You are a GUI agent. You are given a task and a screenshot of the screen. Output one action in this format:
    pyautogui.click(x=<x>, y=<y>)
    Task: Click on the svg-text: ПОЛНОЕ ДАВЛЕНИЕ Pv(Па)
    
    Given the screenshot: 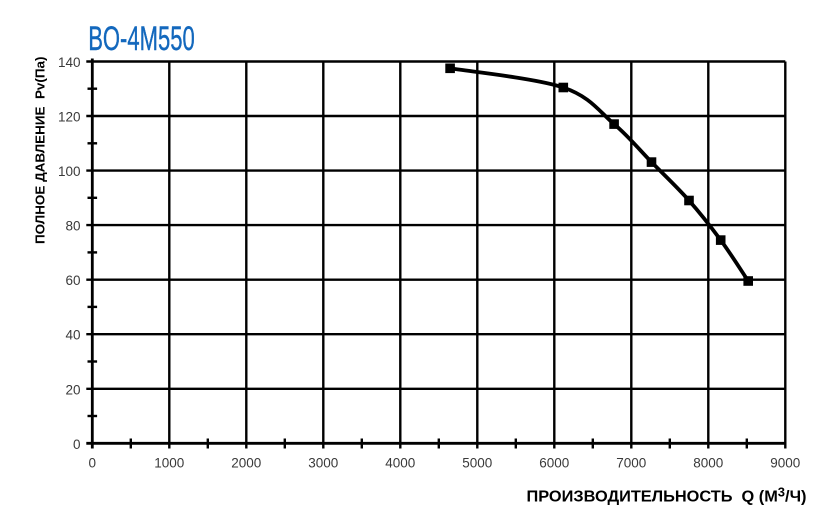 What is the action you would take?
    pyautogui.click(x=39, y=151)
    